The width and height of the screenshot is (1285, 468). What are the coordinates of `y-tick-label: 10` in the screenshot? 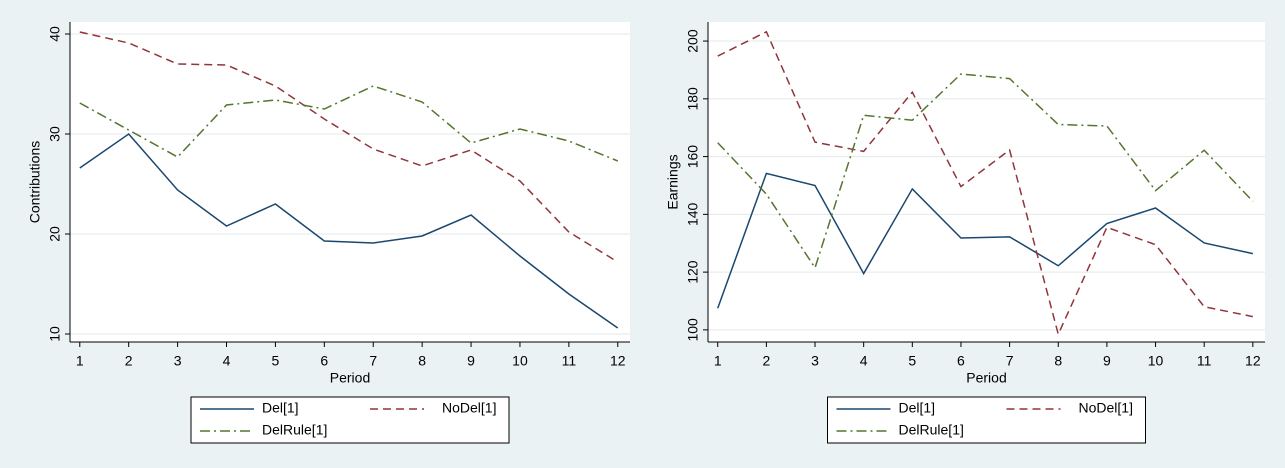 It's located at (55, 334).